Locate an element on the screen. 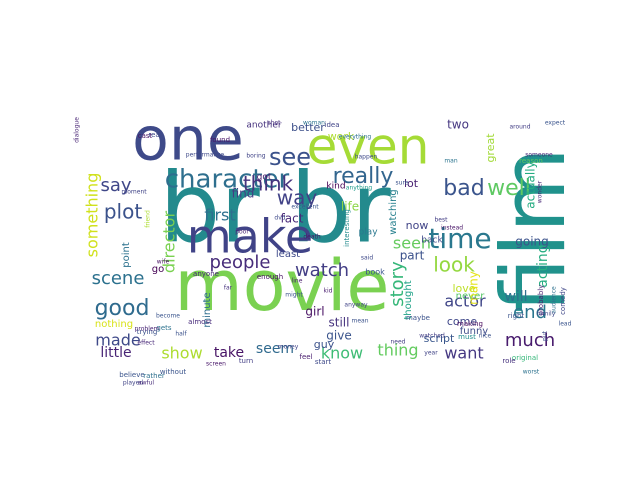  word-look: look is located at coordinates (454, 265).